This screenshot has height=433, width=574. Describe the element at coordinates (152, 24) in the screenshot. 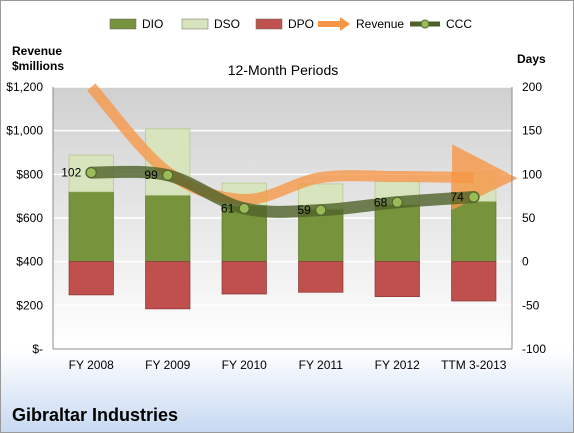

I see `legend-label-dio: DIO` at that location.